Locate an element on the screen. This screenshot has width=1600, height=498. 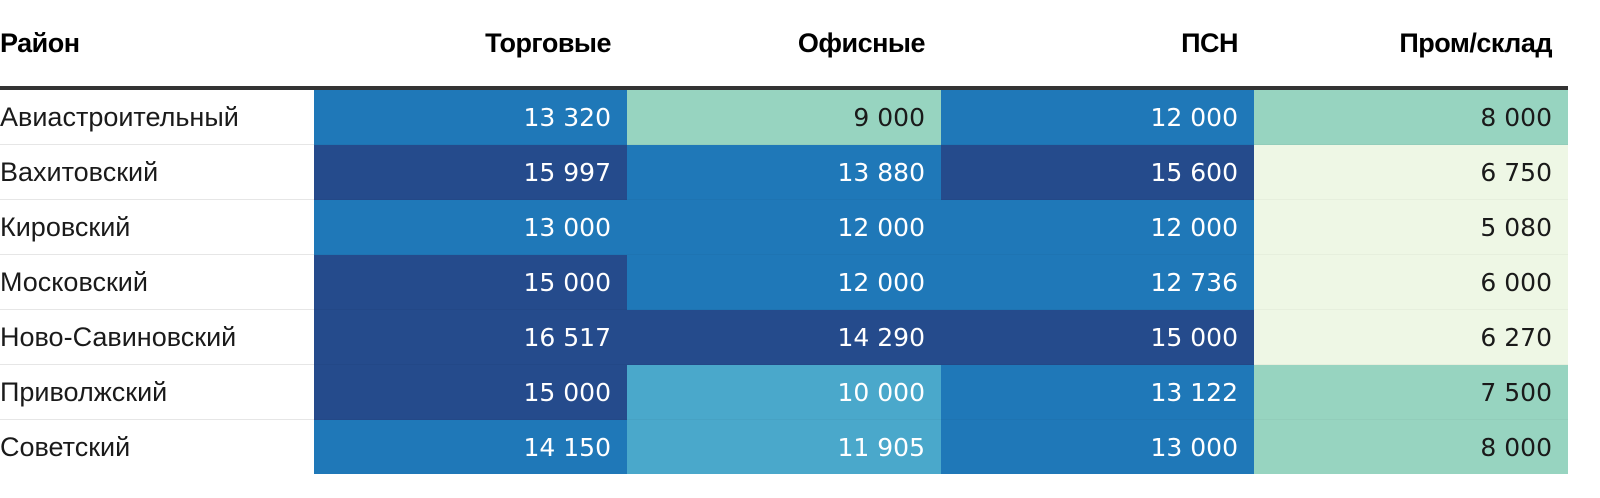
cell-office: 13 880 is located at coordinates (784, 172).